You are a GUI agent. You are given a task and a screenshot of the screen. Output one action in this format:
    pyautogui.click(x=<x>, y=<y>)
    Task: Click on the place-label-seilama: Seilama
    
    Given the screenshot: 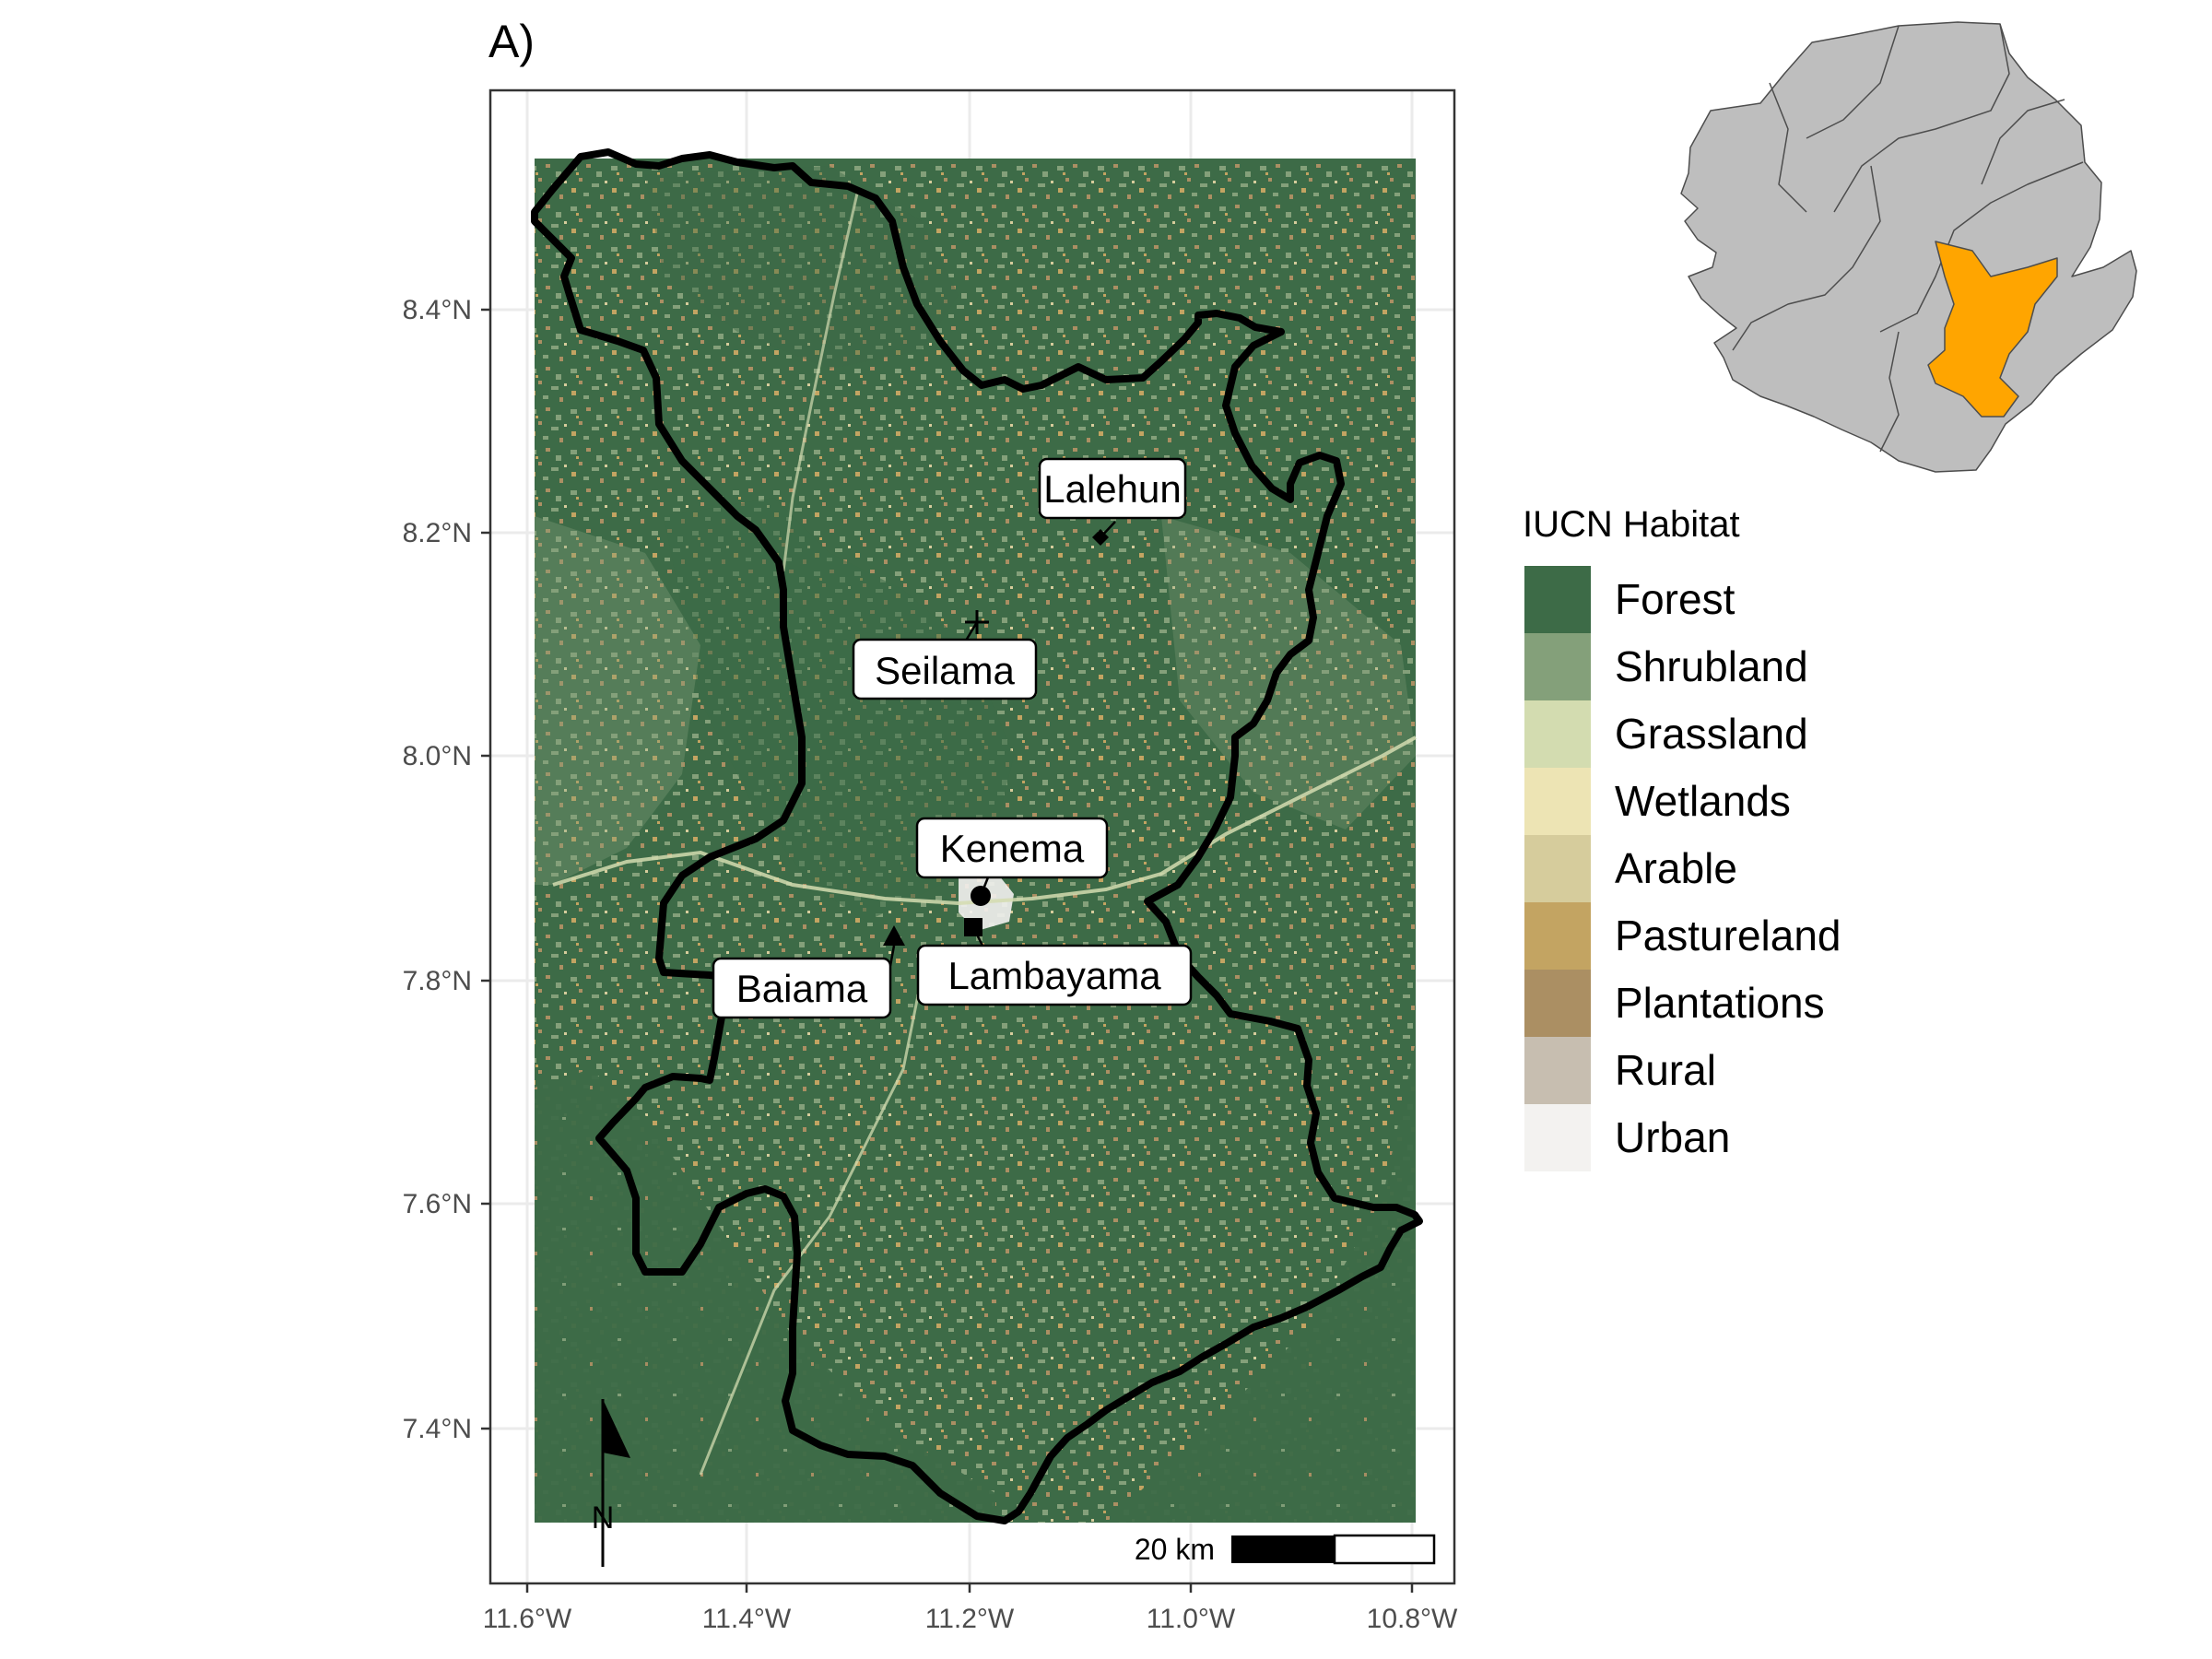 What is the action you would take?
    pyautogui.click(x=945, y=670)
    